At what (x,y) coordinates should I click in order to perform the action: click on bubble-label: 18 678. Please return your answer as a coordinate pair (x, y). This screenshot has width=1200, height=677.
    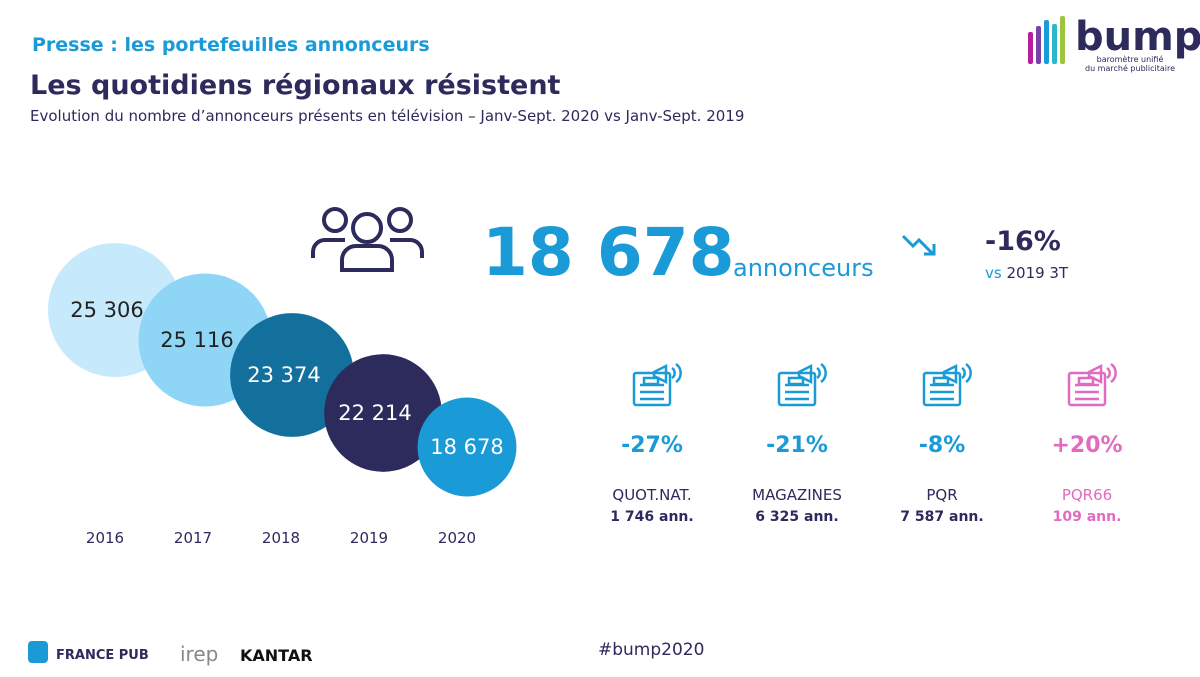
    Looking at the image, I should click on (466, 447).